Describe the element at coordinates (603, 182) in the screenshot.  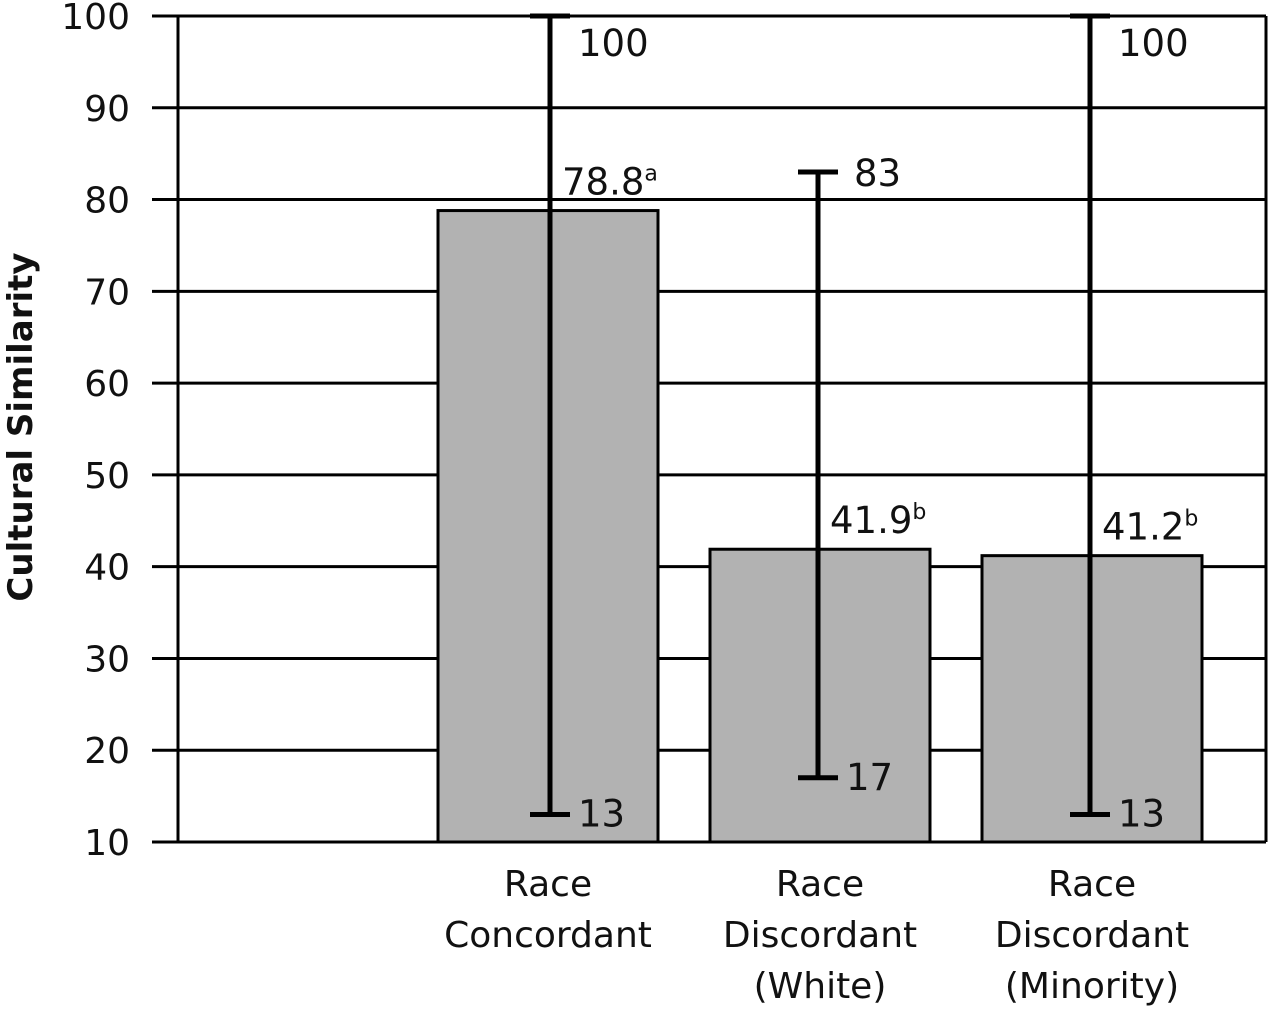
I see `bar-value-text: 78.8` at that location.